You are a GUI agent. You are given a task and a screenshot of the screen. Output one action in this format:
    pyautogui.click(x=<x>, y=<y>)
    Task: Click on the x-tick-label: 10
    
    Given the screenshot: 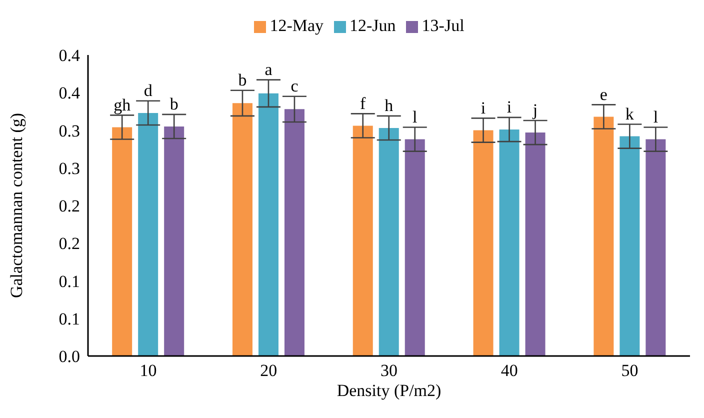 What is the action you would take?
    pyautogui.click(x=148, y=370)
    